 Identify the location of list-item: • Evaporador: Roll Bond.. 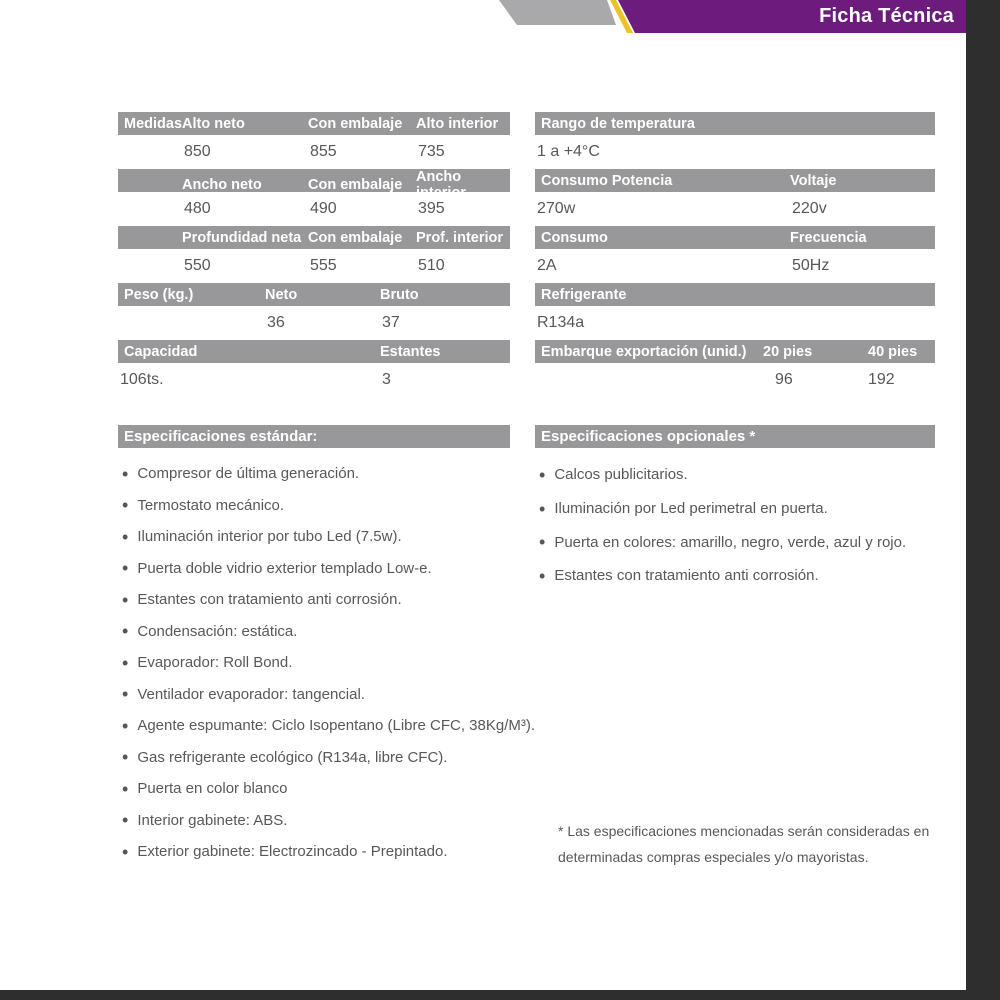
(337, 663).